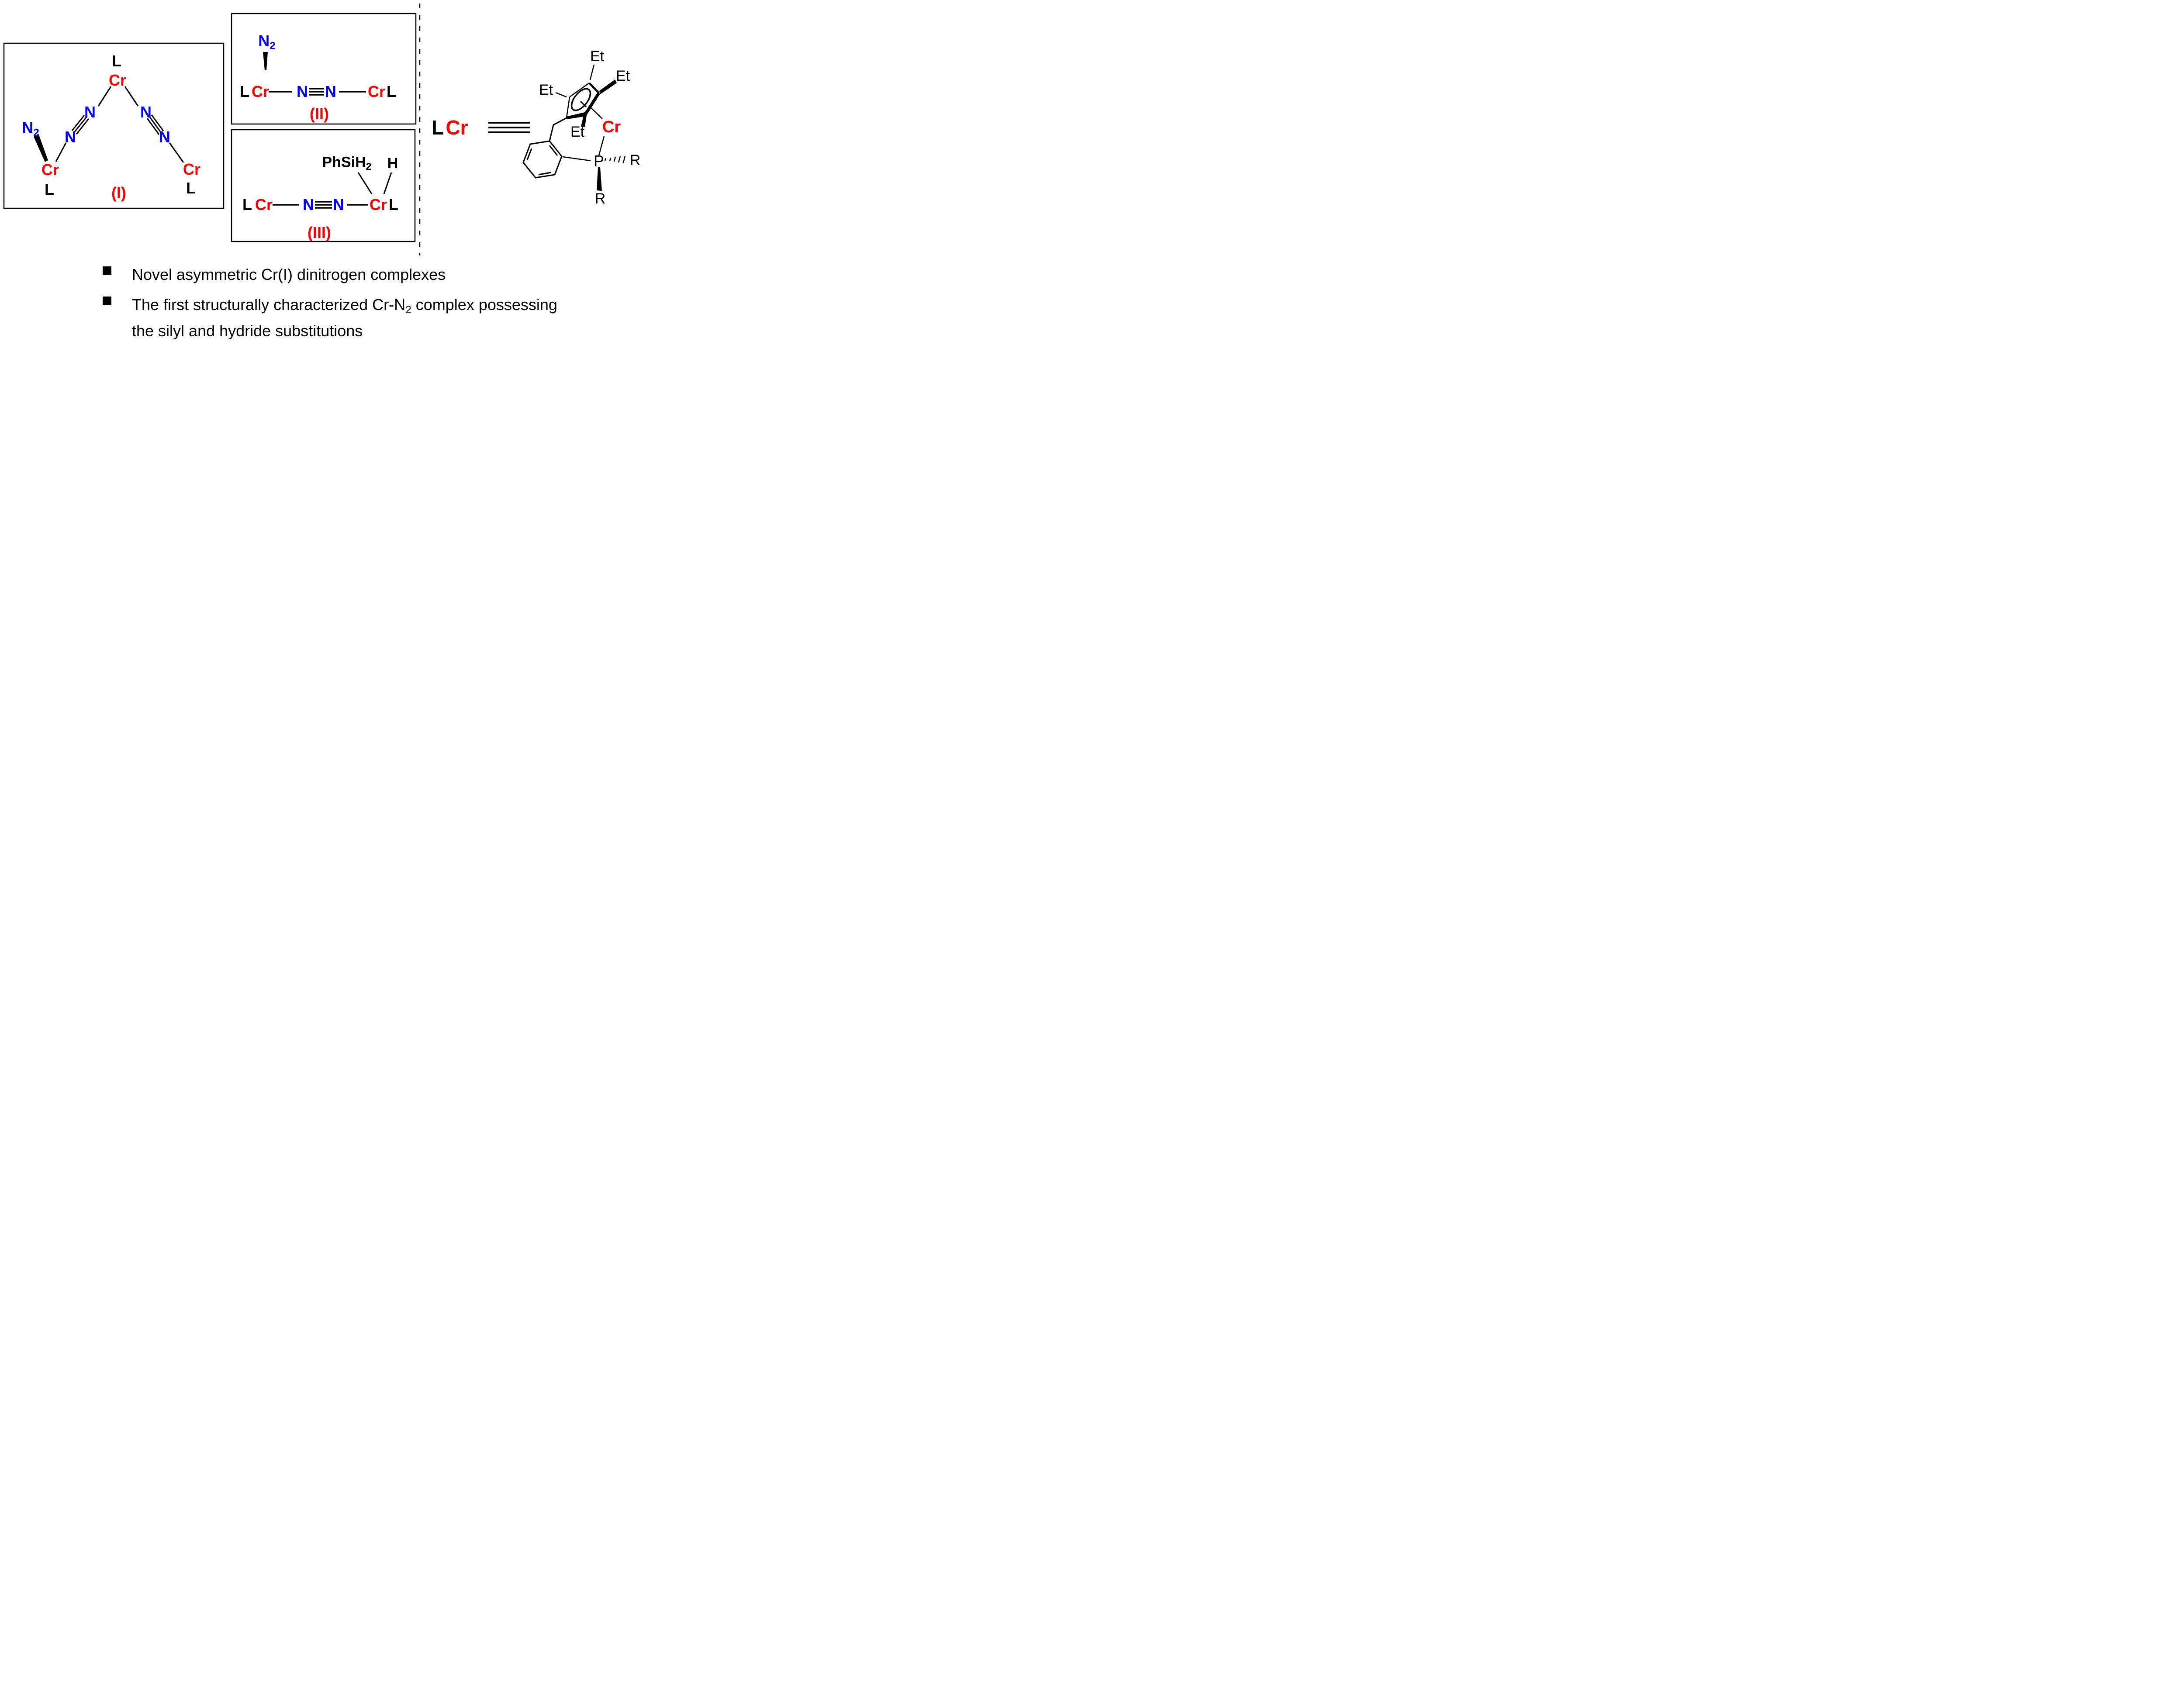  I want to click on p1-N-upper-right: N, so click(146, 112).